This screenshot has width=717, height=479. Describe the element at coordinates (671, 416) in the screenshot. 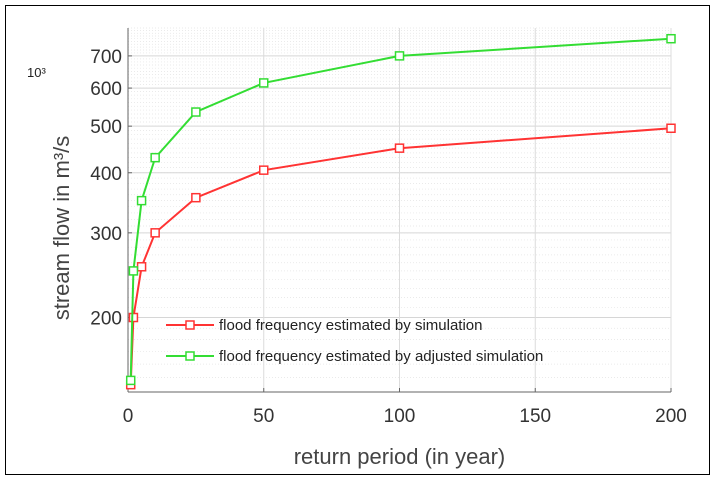

I see `x-tick-label: 200` at that location.